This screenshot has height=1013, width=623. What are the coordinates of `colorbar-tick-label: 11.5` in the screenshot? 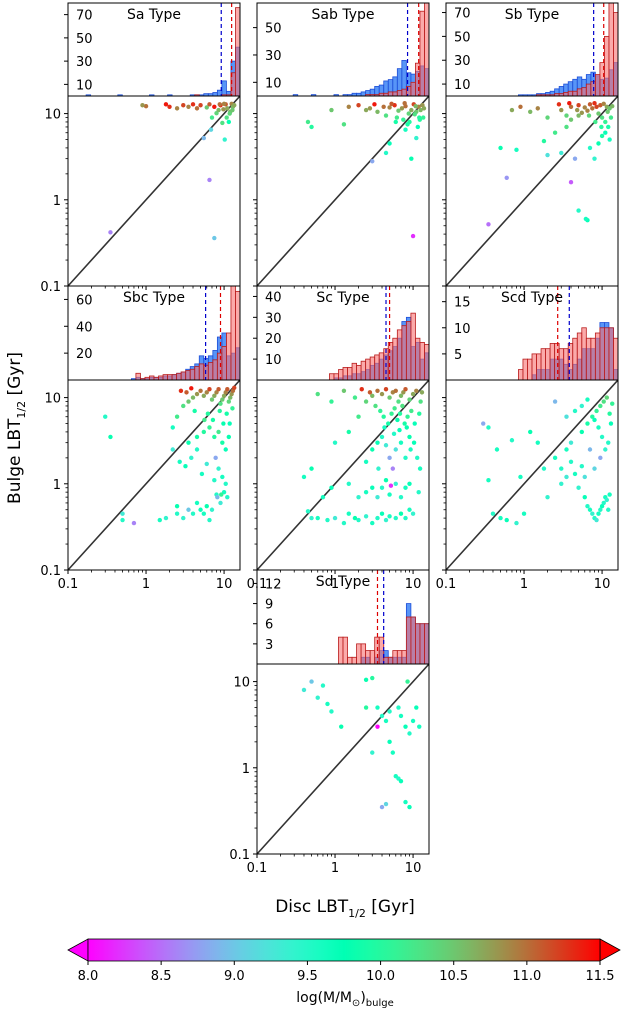 It's located at (600, 976).